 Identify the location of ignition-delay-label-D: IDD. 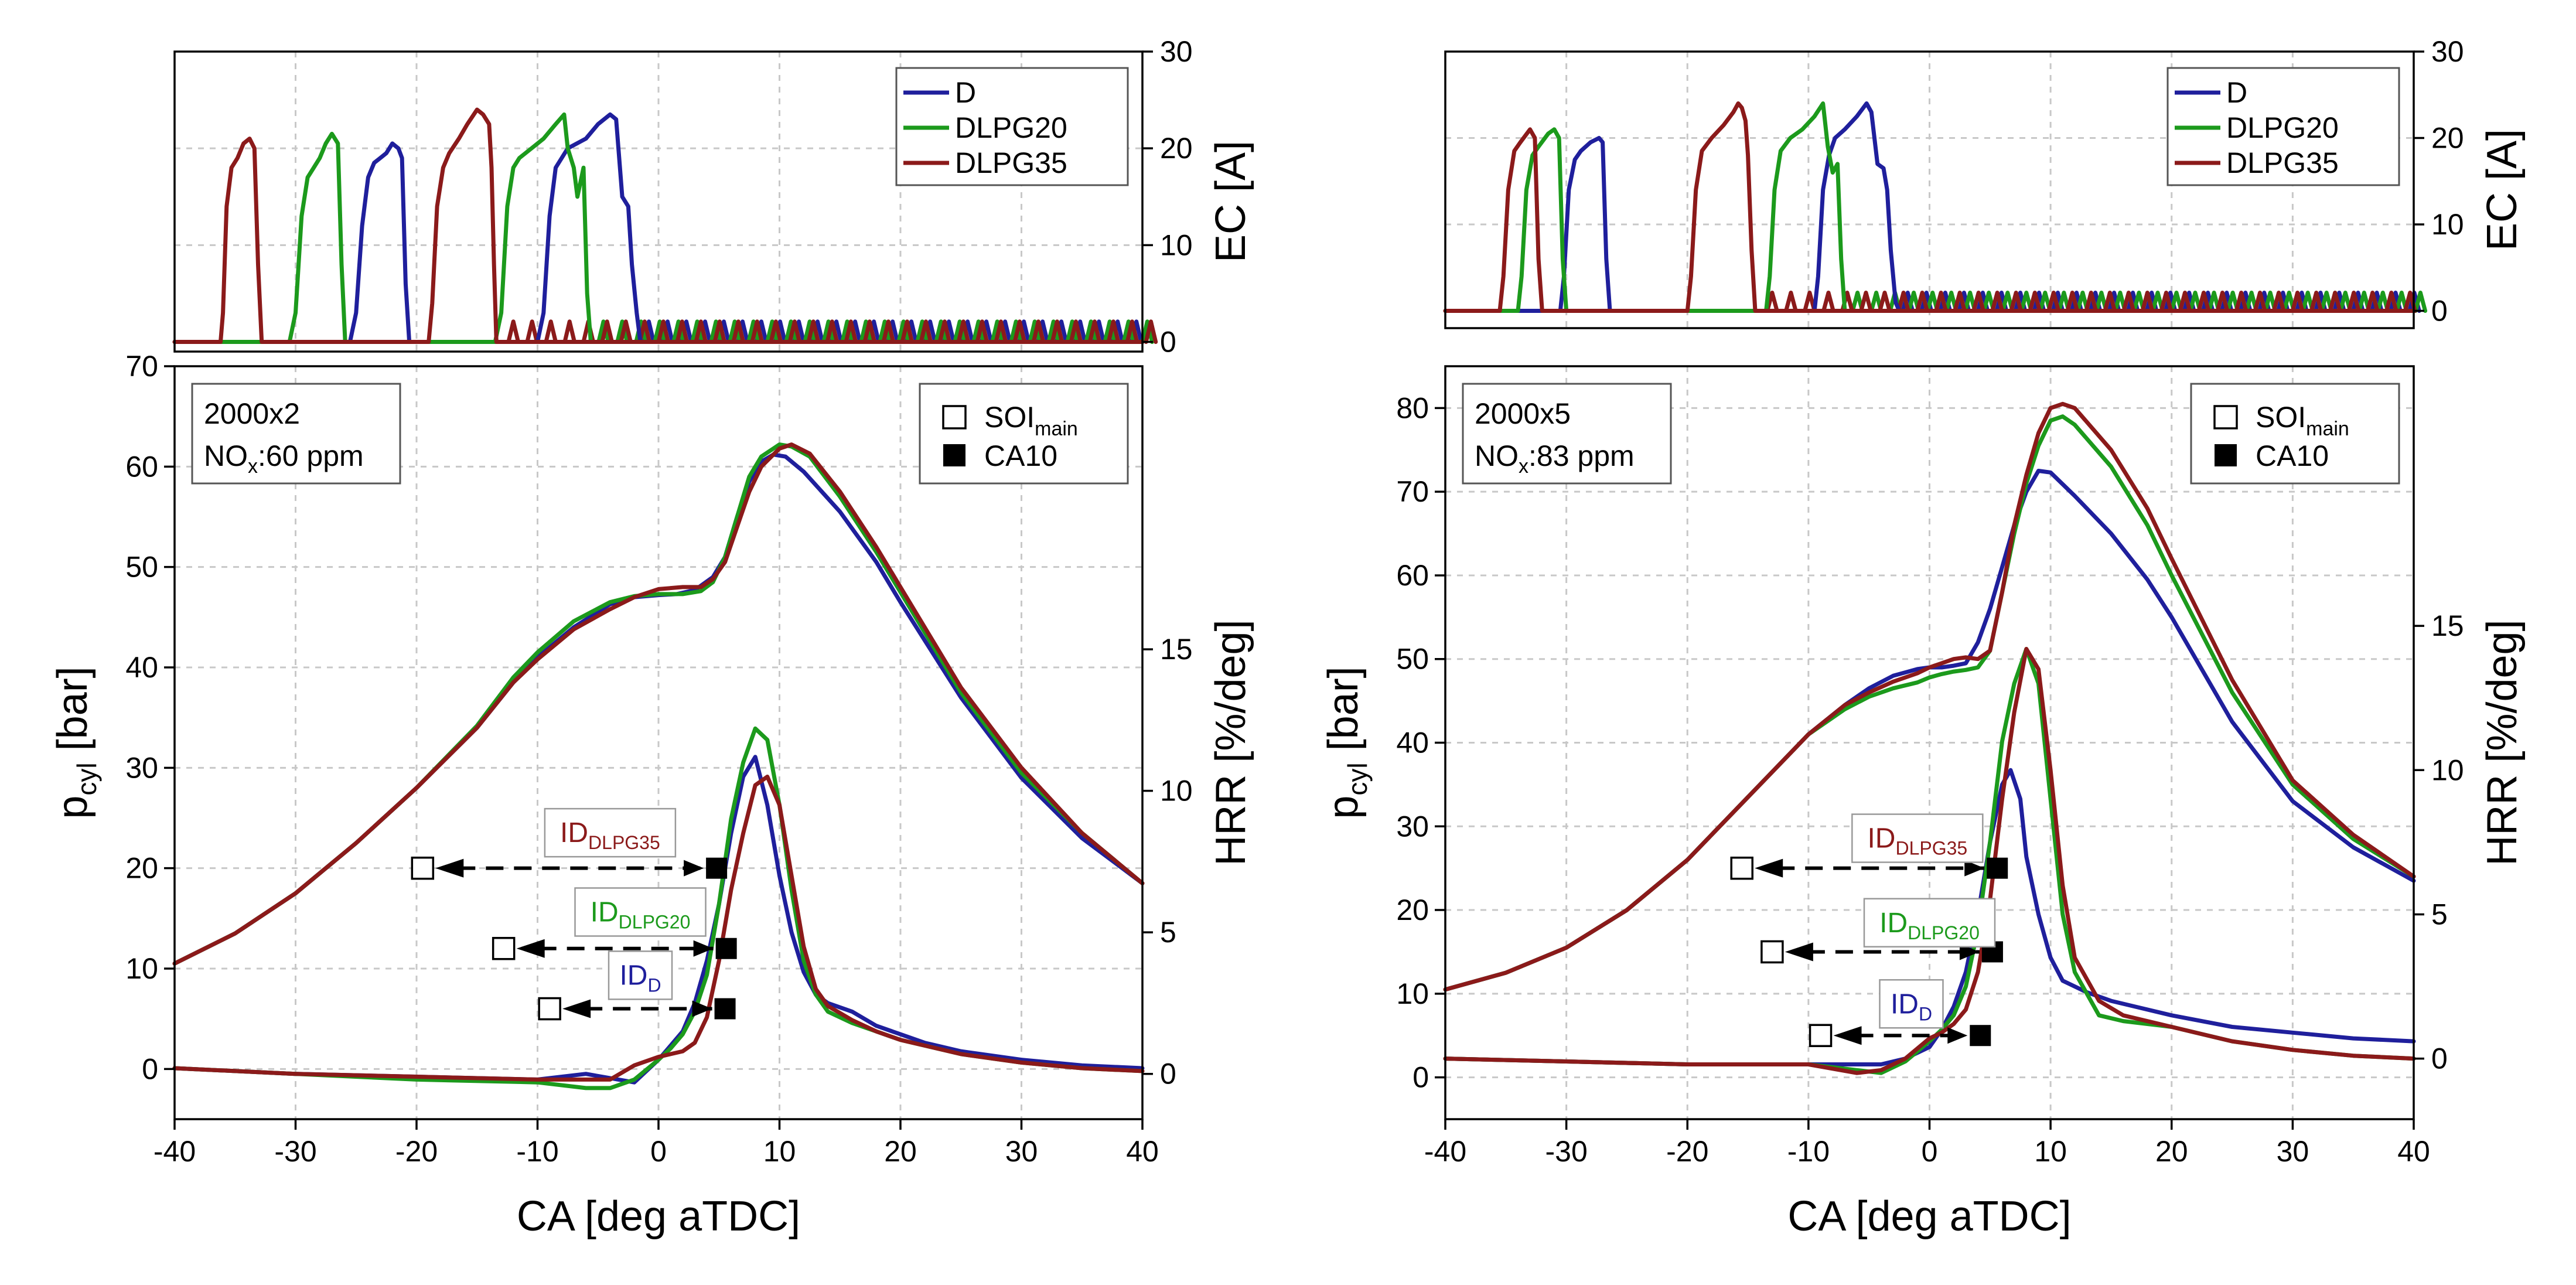
(1912, 1006).